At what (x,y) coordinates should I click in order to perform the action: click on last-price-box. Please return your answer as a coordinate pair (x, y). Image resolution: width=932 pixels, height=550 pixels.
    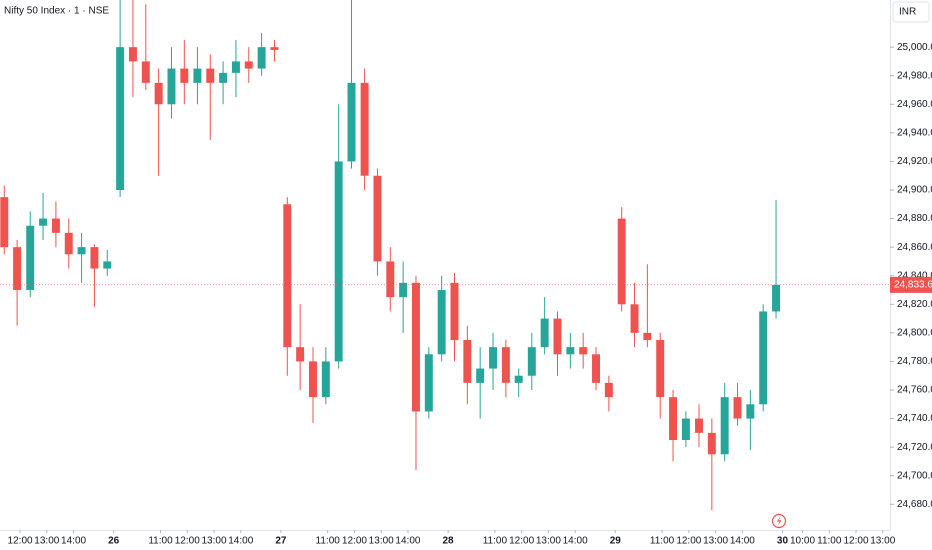
    Looking at the image, I should click on (911, 284).